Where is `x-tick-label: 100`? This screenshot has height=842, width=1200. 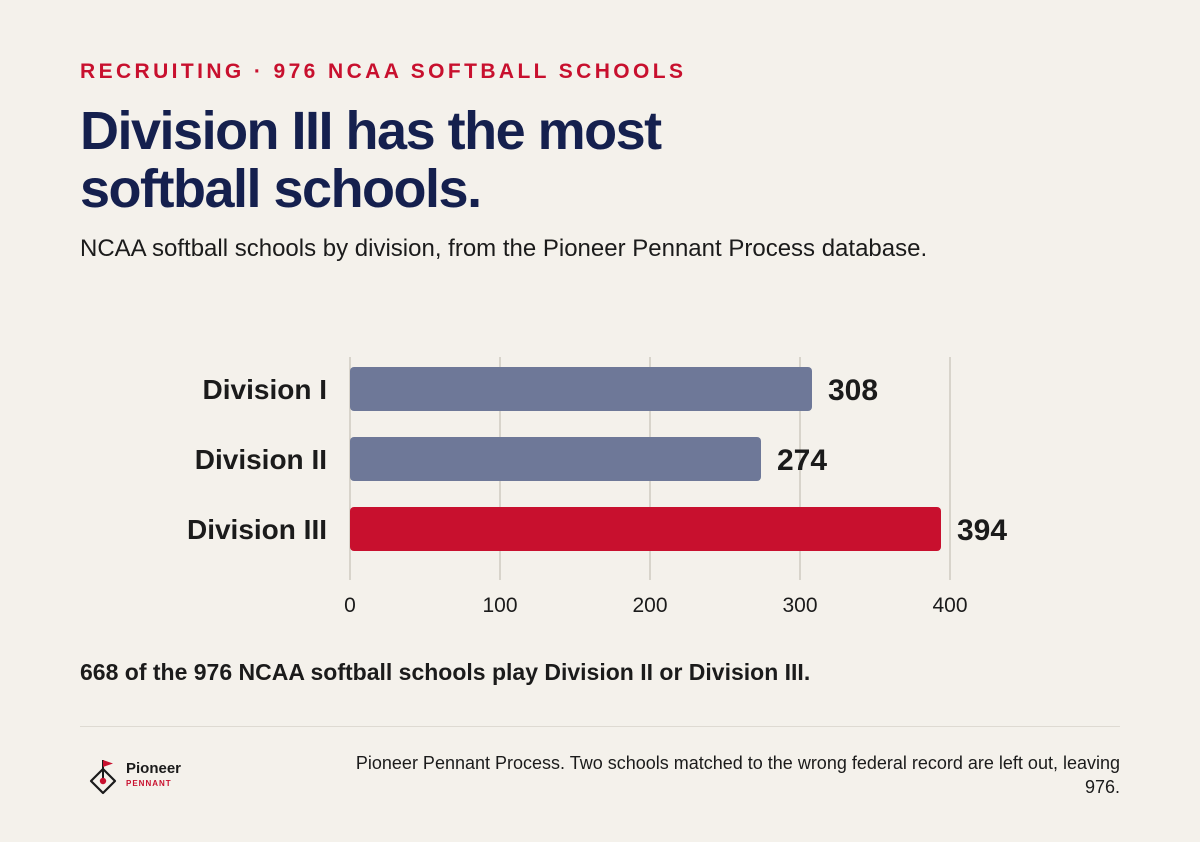 x-tick-label: 100 is located at coordinates (499, 605).